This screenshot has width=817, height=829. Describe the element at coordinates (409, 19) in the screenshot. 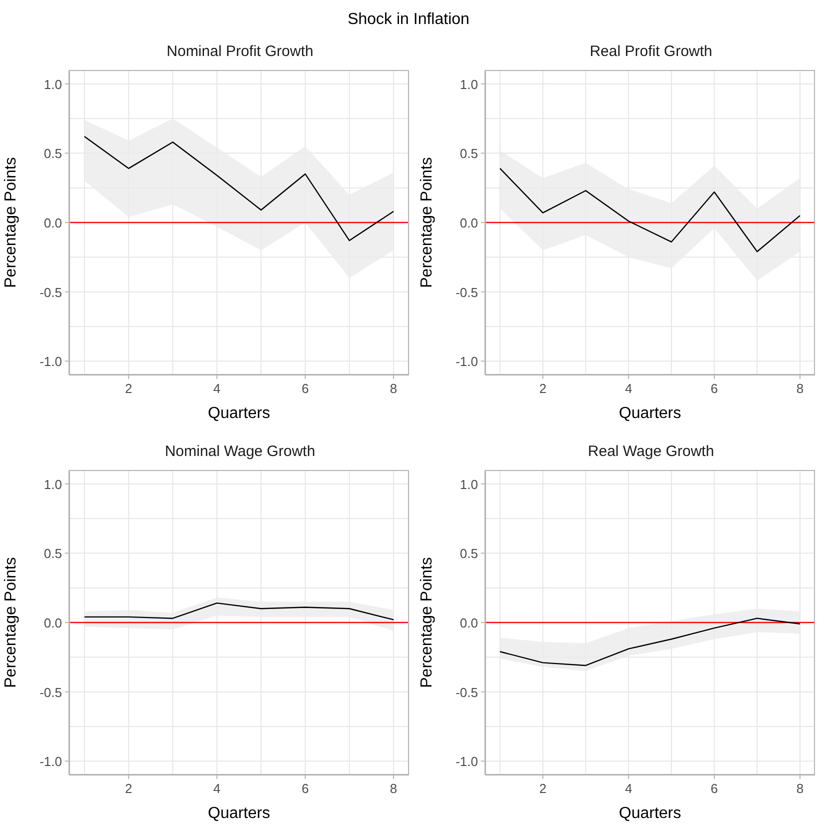

I see `text: Shock in Inflation` at that location.